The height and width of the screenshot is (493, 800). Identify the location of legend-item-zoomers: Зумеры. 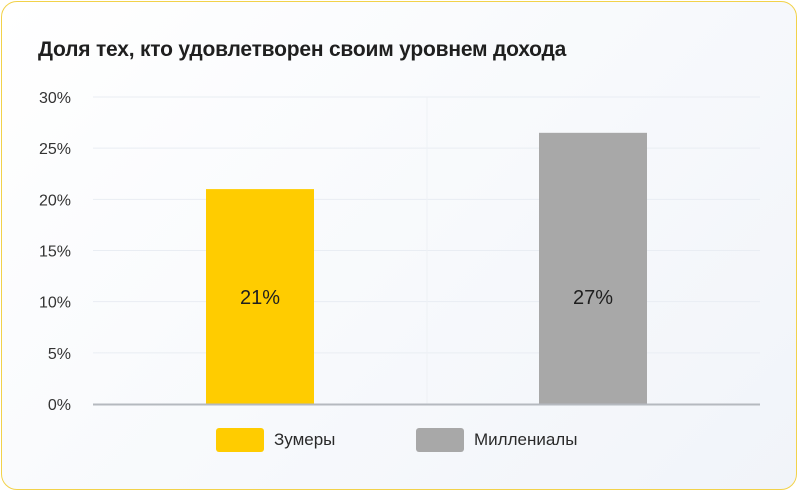
(275, 440).